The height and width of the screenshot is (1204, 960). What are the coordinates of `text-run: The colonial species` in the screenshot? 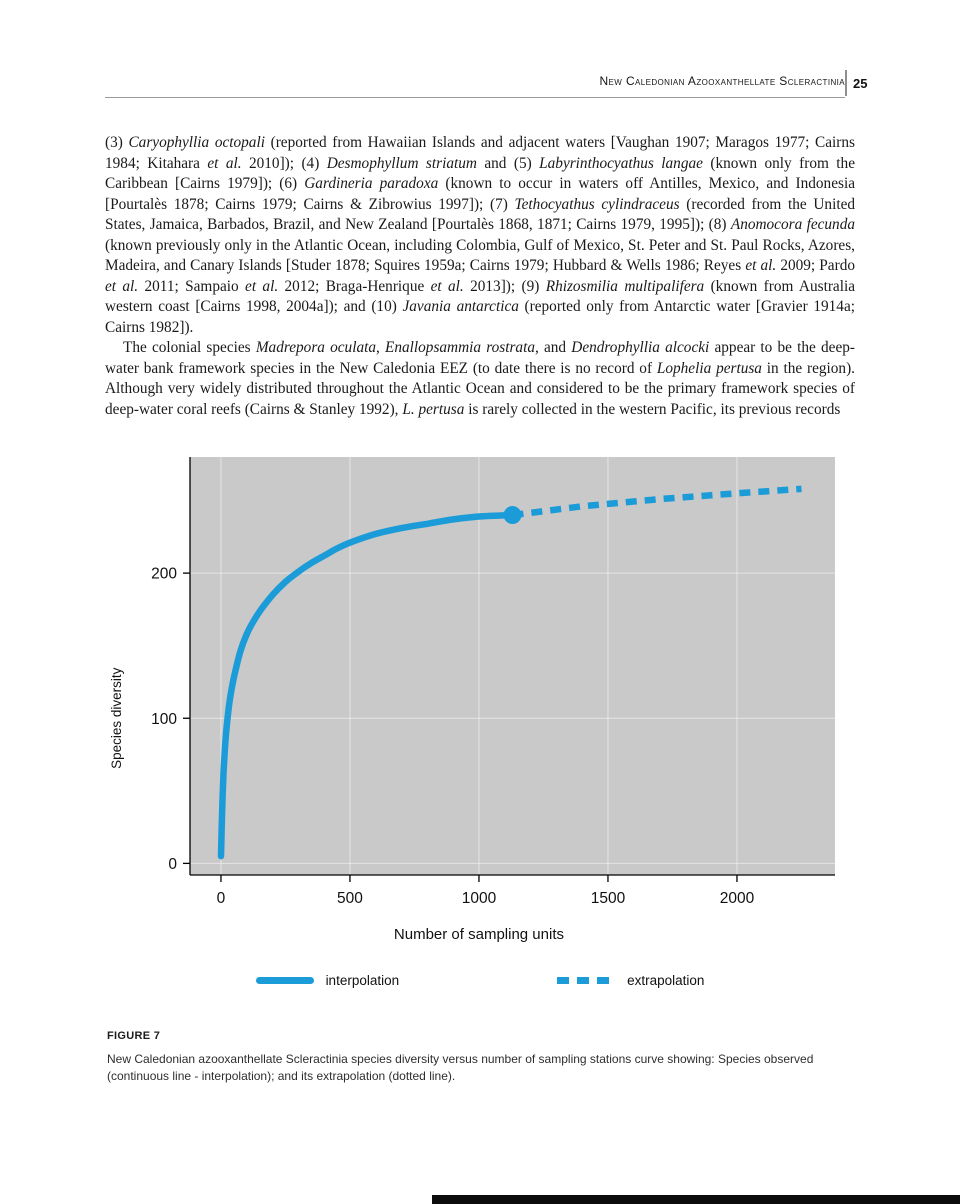 It's located at (189, 347).